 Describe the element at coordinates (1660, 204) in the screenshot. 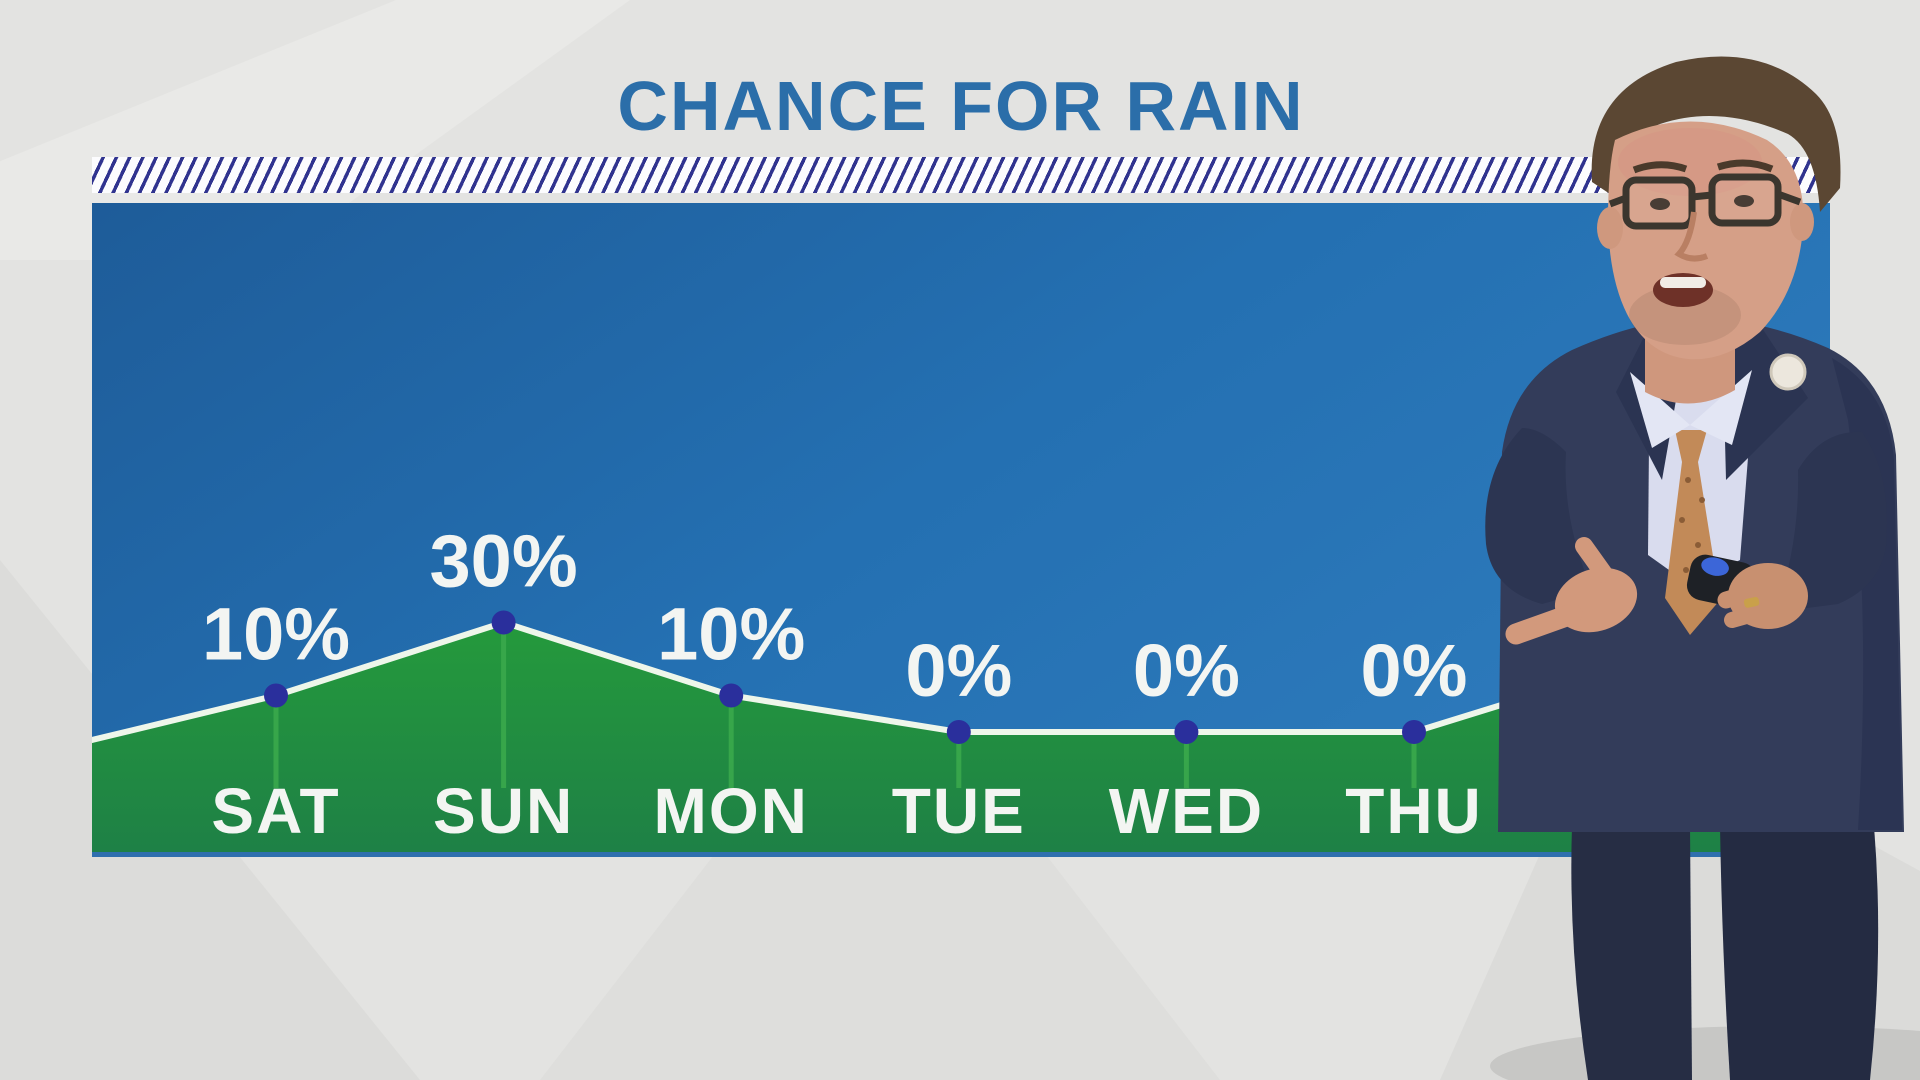

I see `left-eye` at that location.